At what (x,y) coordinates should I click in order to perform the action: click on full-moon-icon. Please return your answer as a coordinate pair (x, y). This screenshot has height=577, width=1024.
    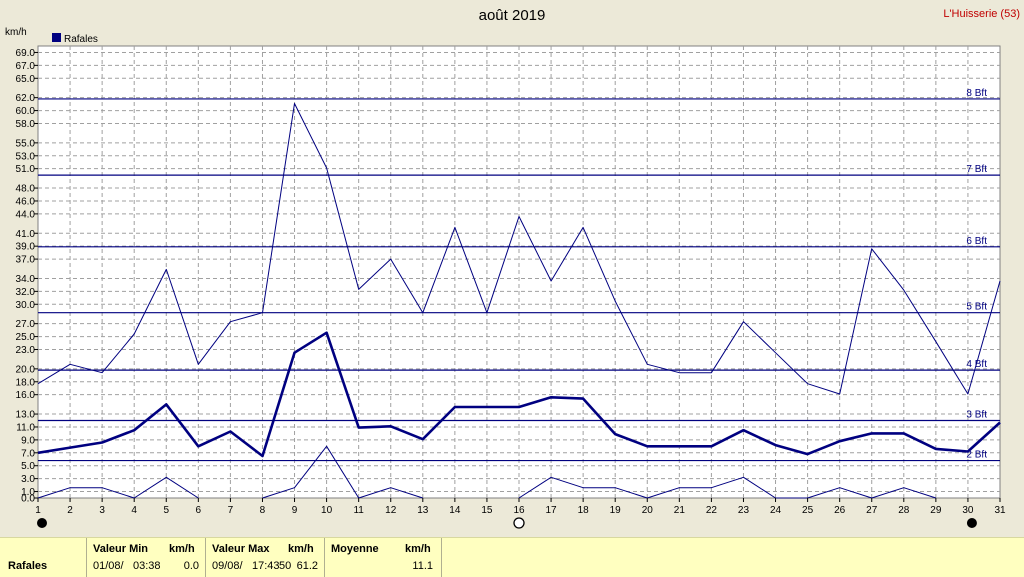
    Looking at the image, I should click on (519, 523).